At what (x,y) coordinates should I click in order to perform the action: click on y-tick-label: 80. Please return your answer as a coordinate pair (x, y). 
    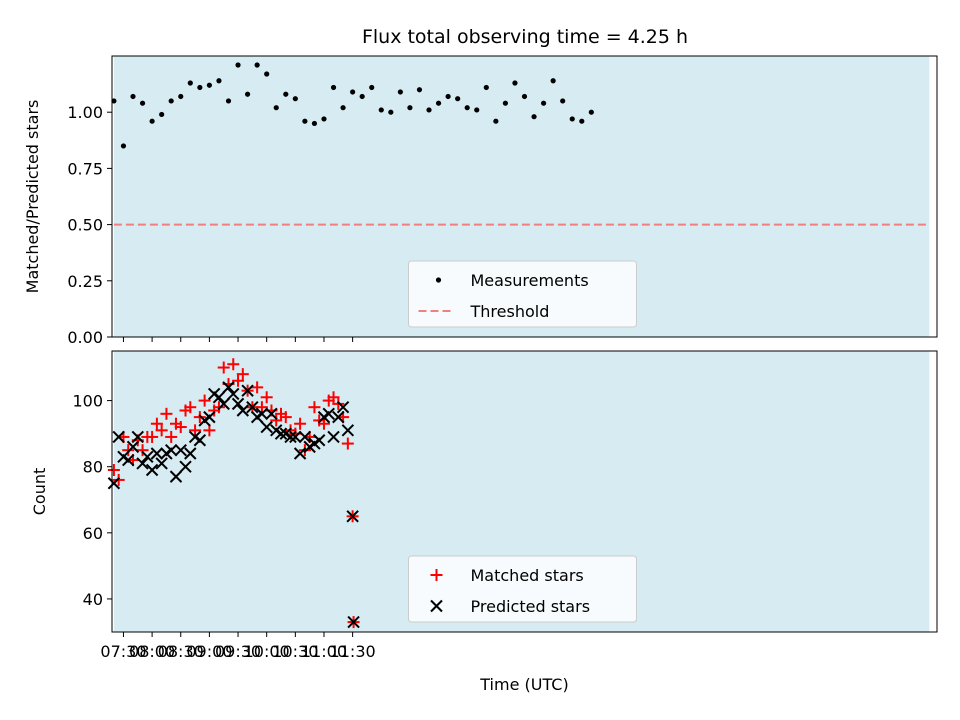
    Looking at the image, I should click on (93, 467).